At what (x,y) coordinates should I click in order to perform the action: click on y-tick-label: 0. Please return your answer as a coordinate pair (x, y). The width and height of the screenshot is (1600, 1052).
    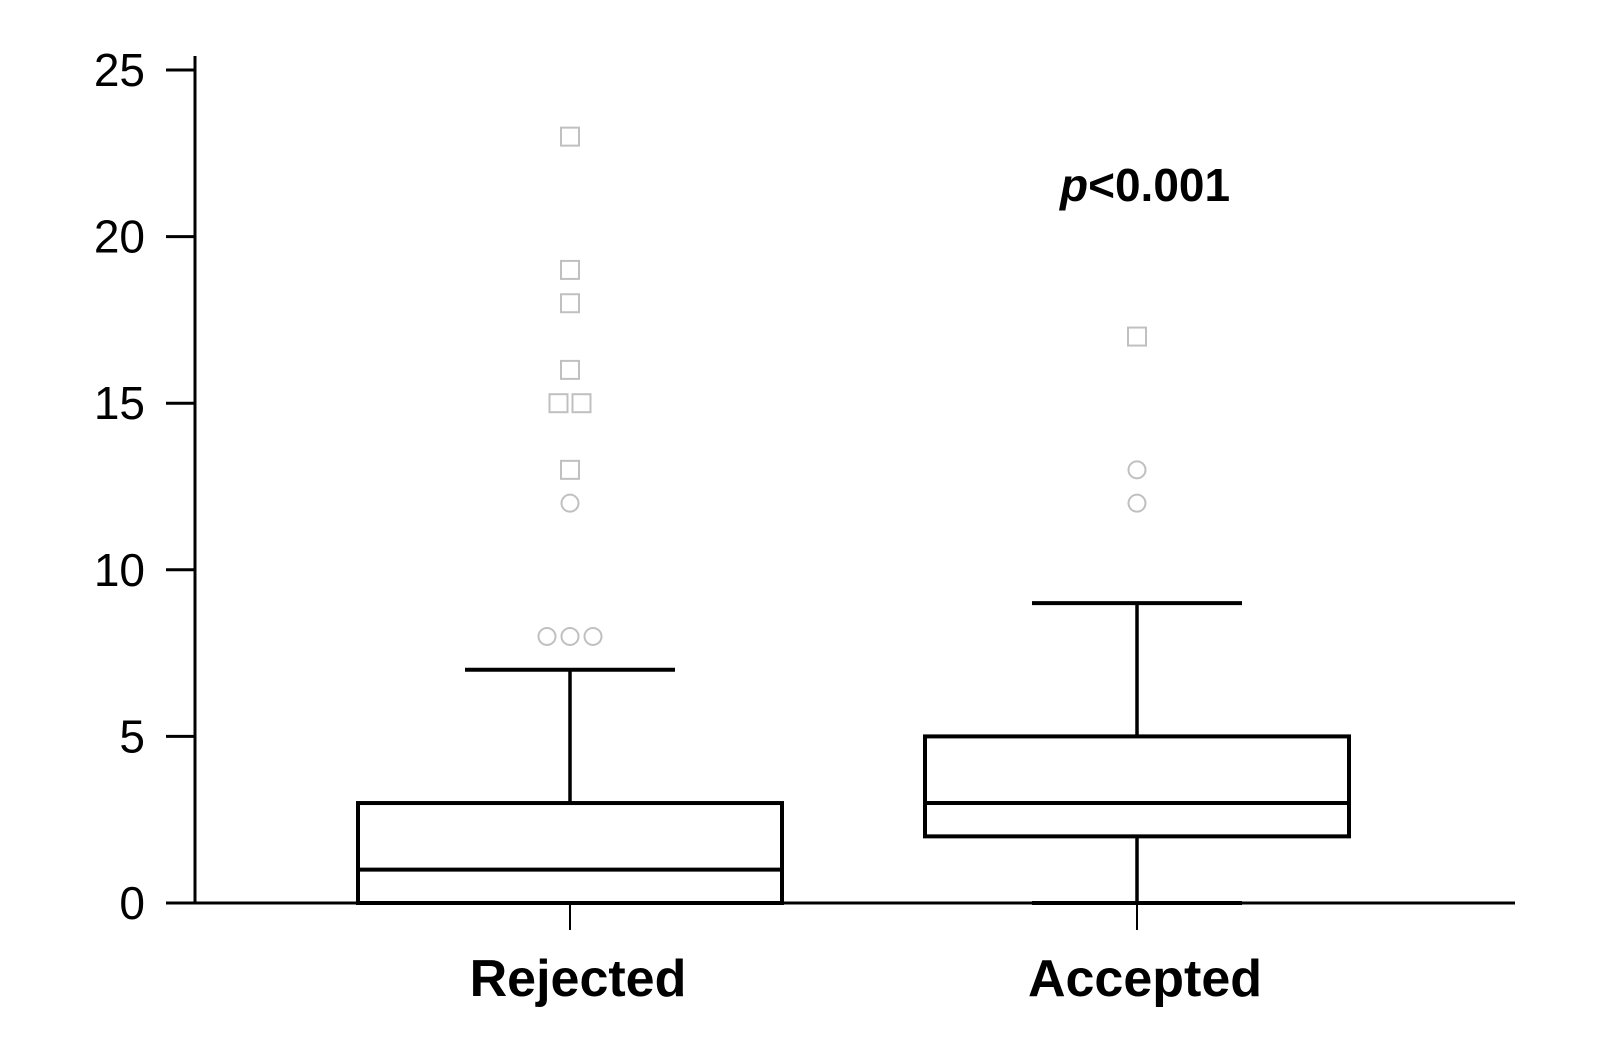
    Looking at the image, I should click on (132, 903).